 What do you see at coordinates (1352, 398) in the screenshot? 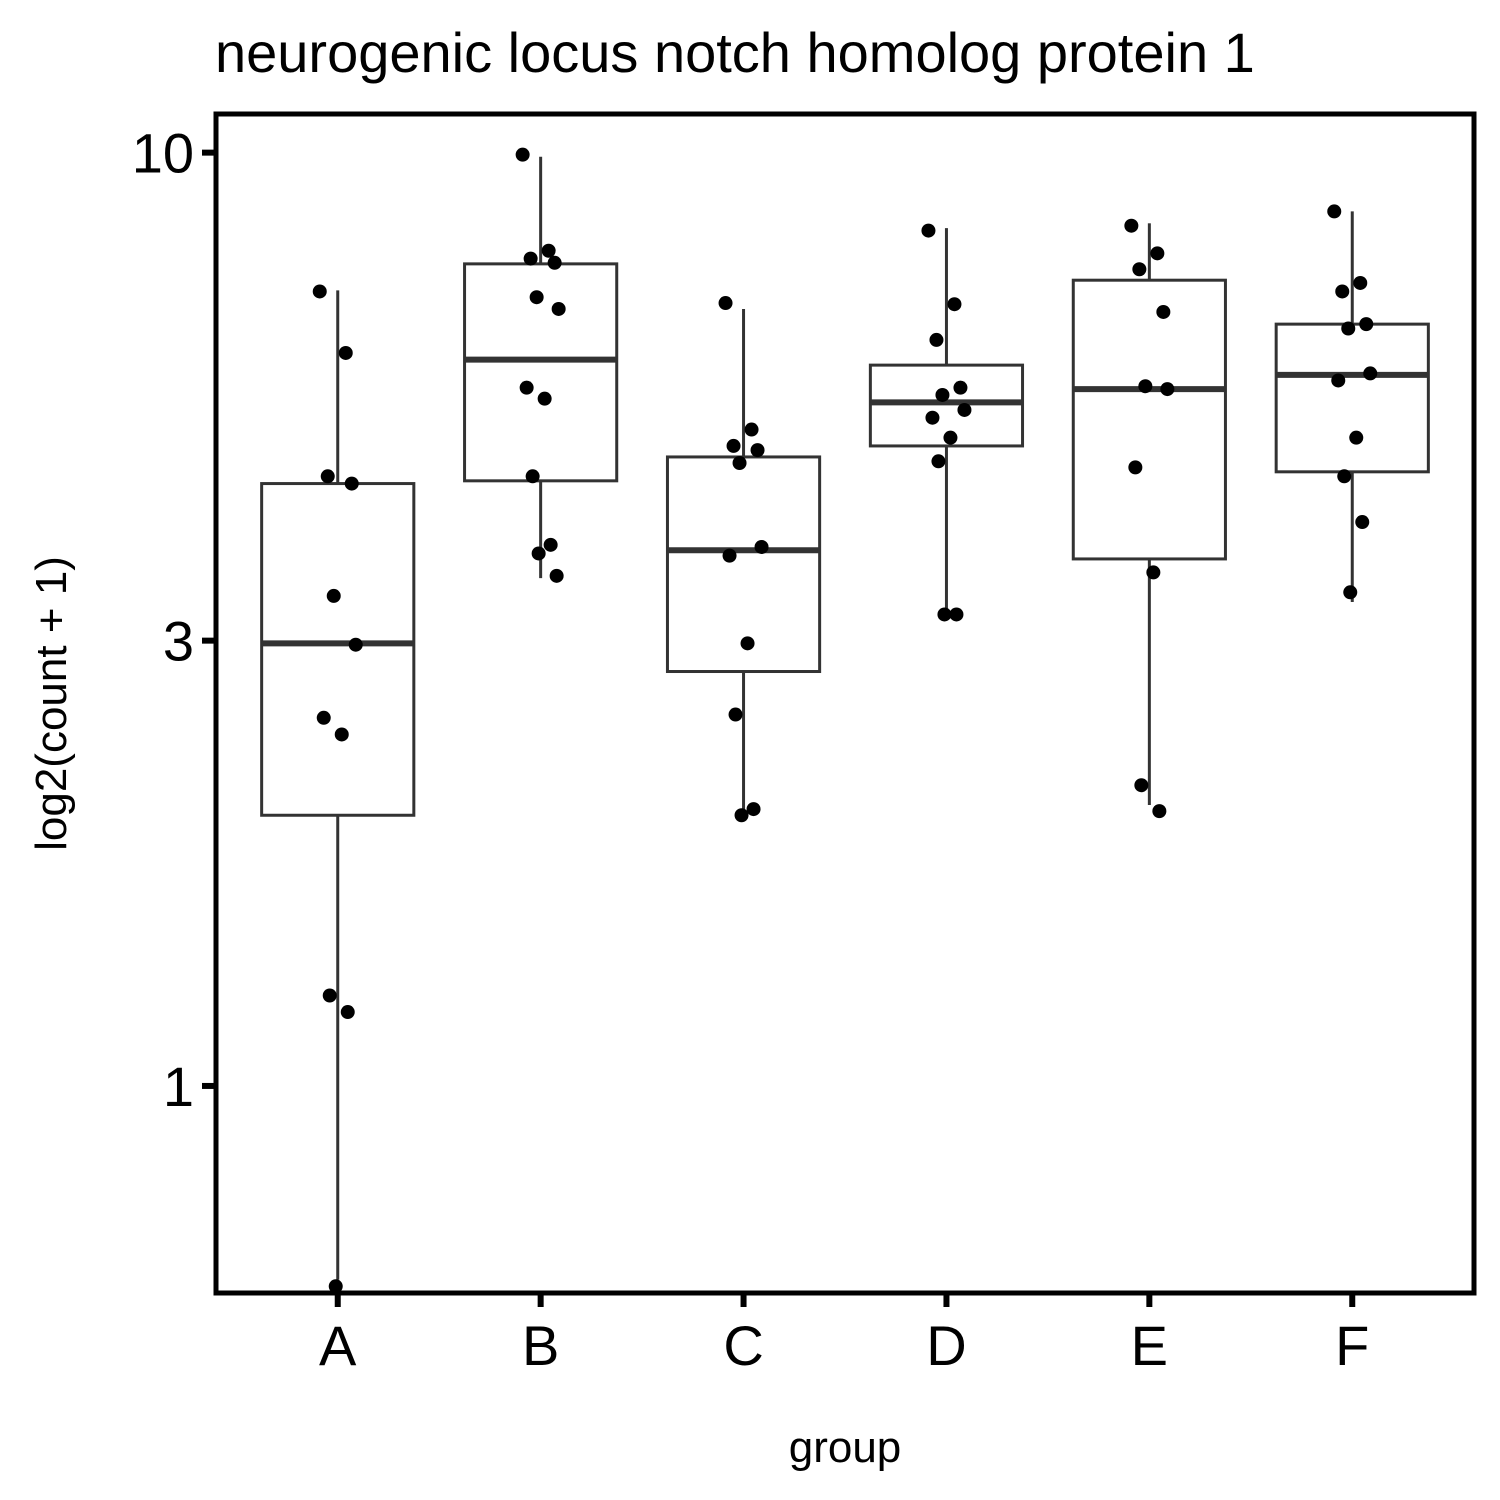
I see `box-f` at bounding box center [1352, 398].